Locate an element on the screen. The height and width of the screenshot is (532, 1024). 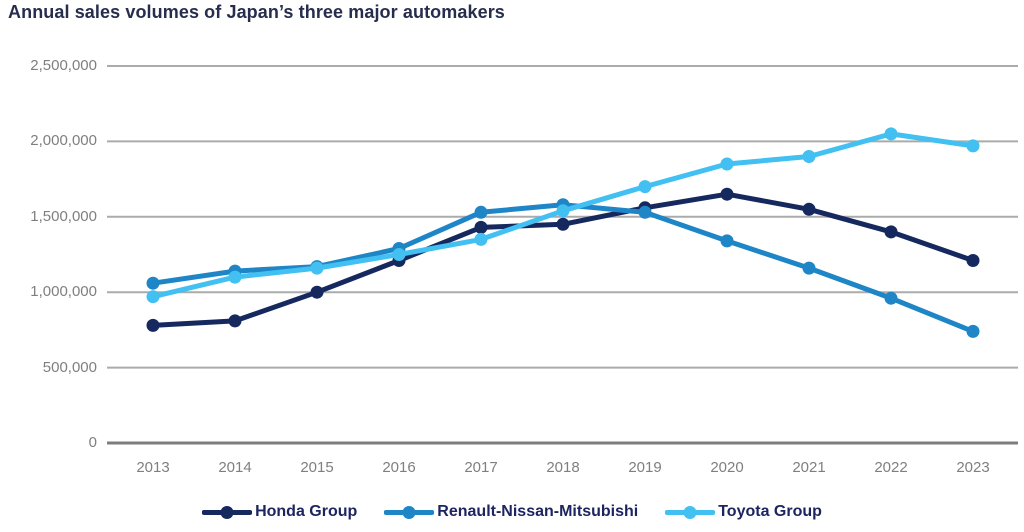
y-tick-label: 2,000,000 is located at coordinates (63, 141).